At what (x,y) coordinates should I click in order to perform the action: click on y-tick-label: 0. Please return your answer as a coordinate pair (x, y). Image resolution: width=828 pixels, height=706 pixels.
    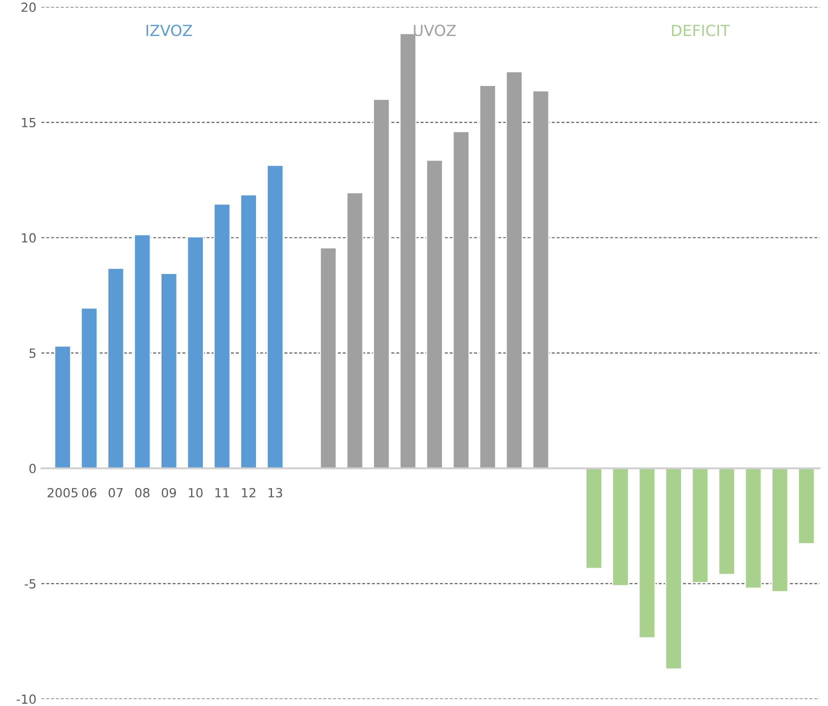
    Looking at the image, I should click on (32, 469).